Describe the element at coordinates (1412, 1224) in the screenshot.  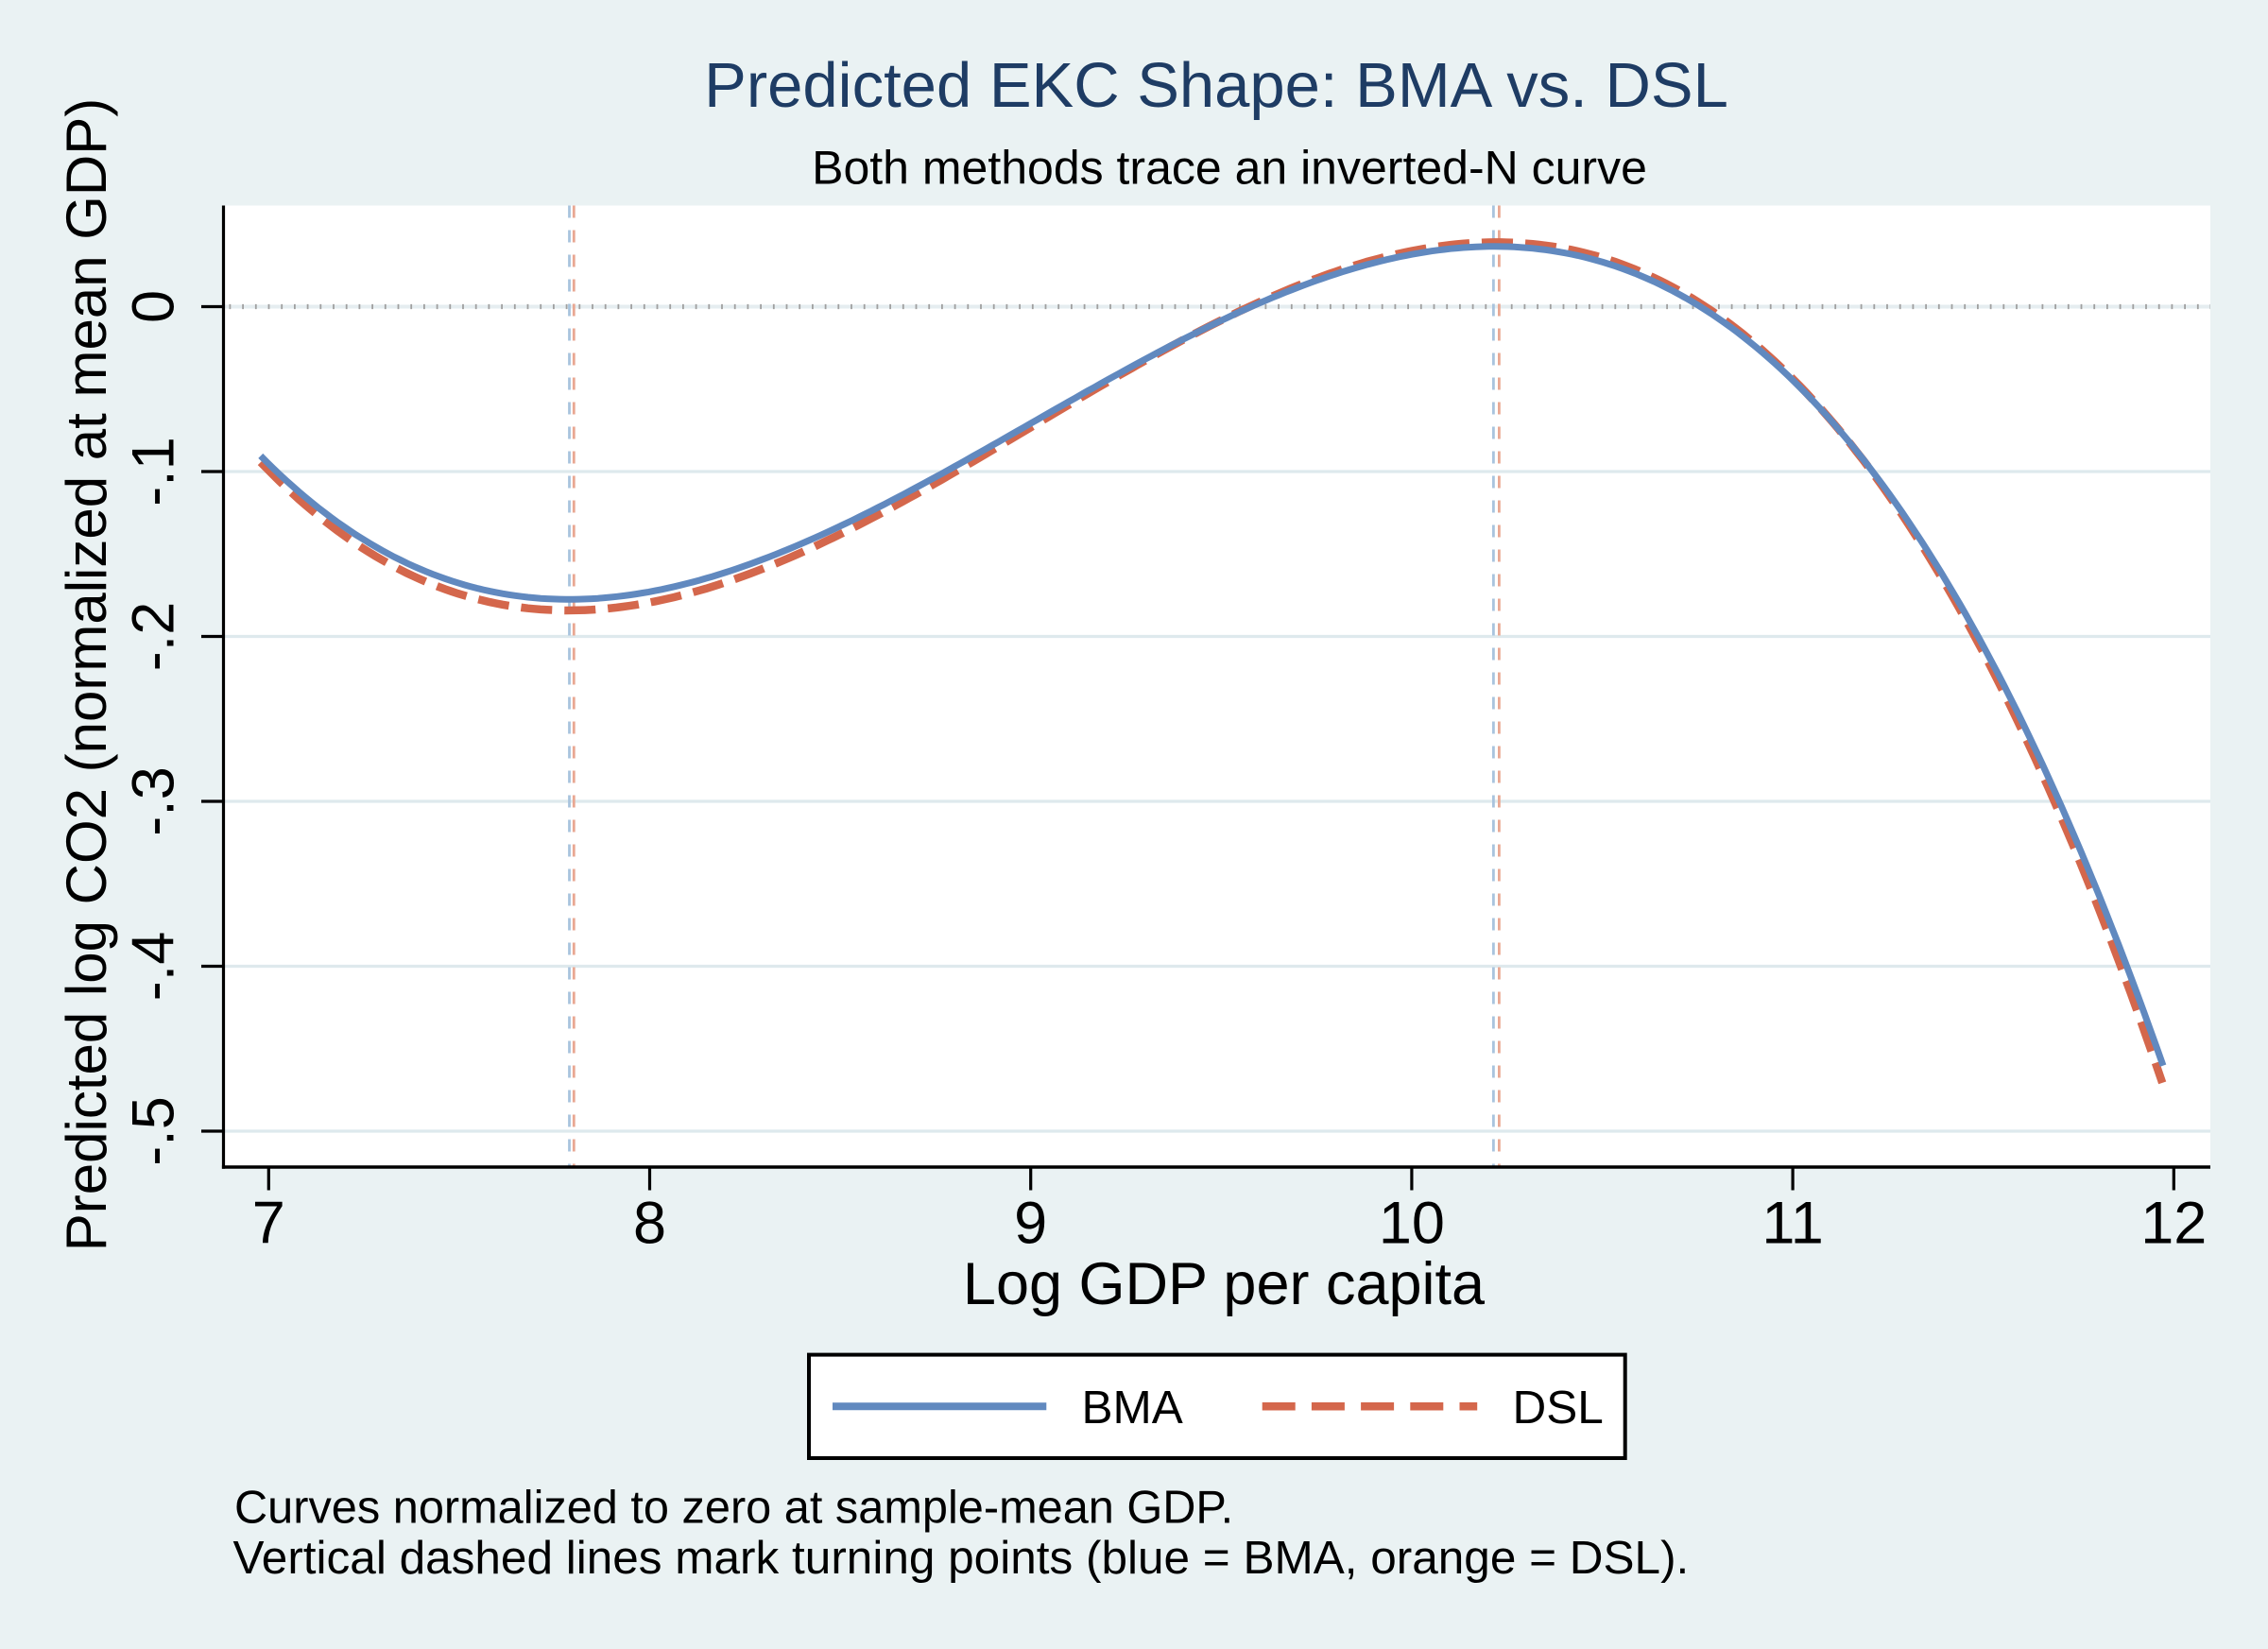
I see `svg-text: 10` at that location.